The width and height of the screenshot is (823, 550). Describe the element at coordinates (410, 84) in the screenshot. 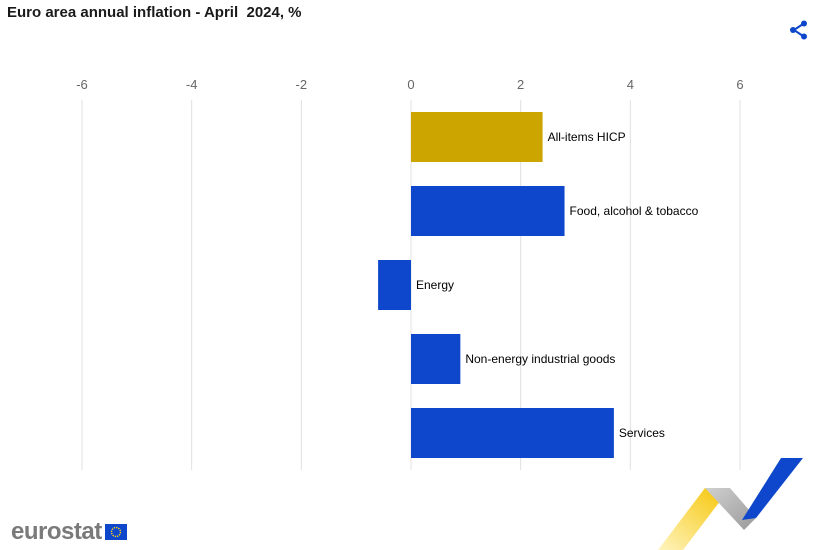

I see `x-tick-label: 0` at that location.